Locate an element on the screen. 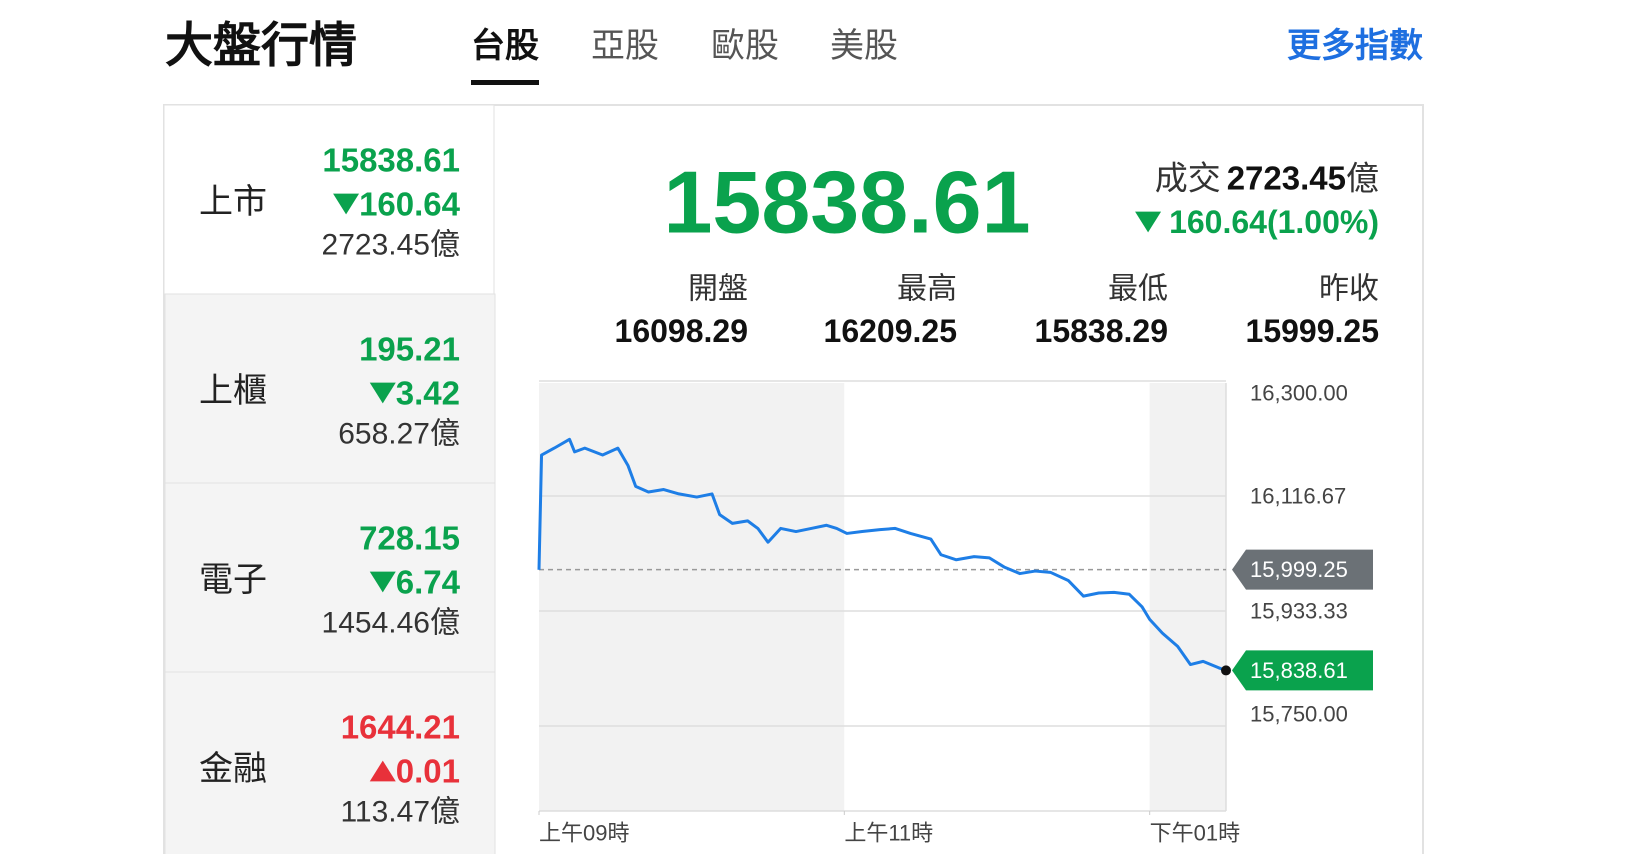  last-price-badge is located at coordinates (1302, 670).